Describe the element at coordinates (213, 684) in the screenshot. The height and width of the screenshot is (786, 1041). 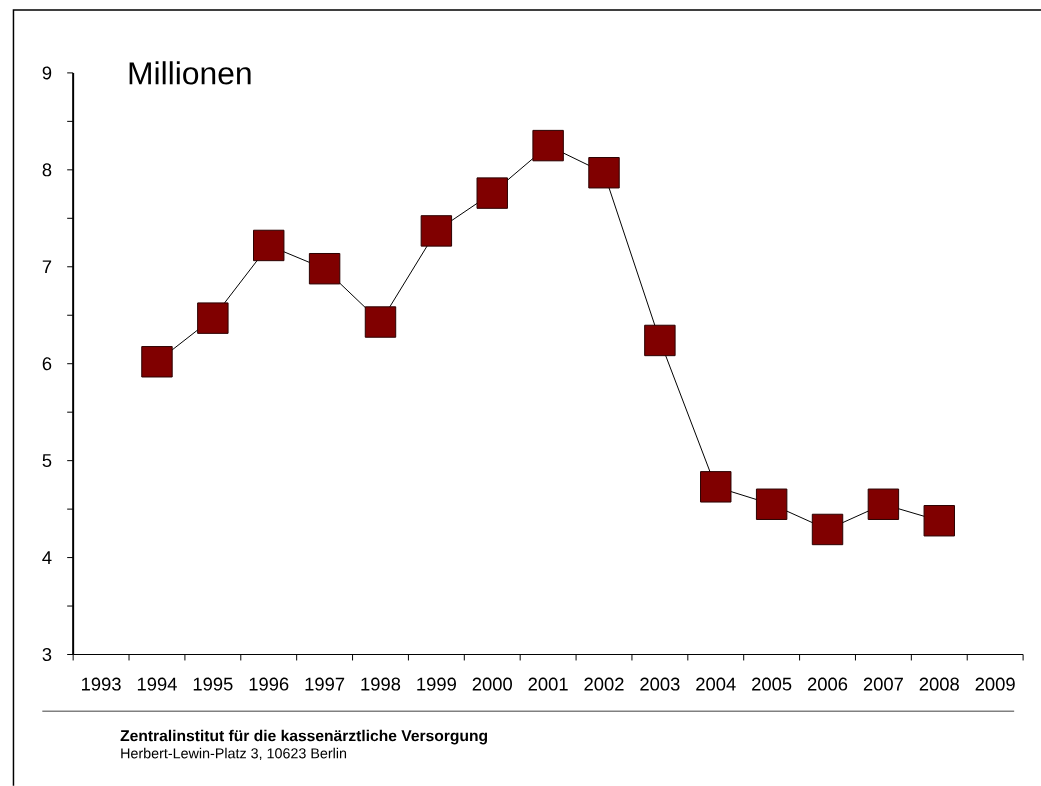
I see `x-tick-label: 1995` at that location.